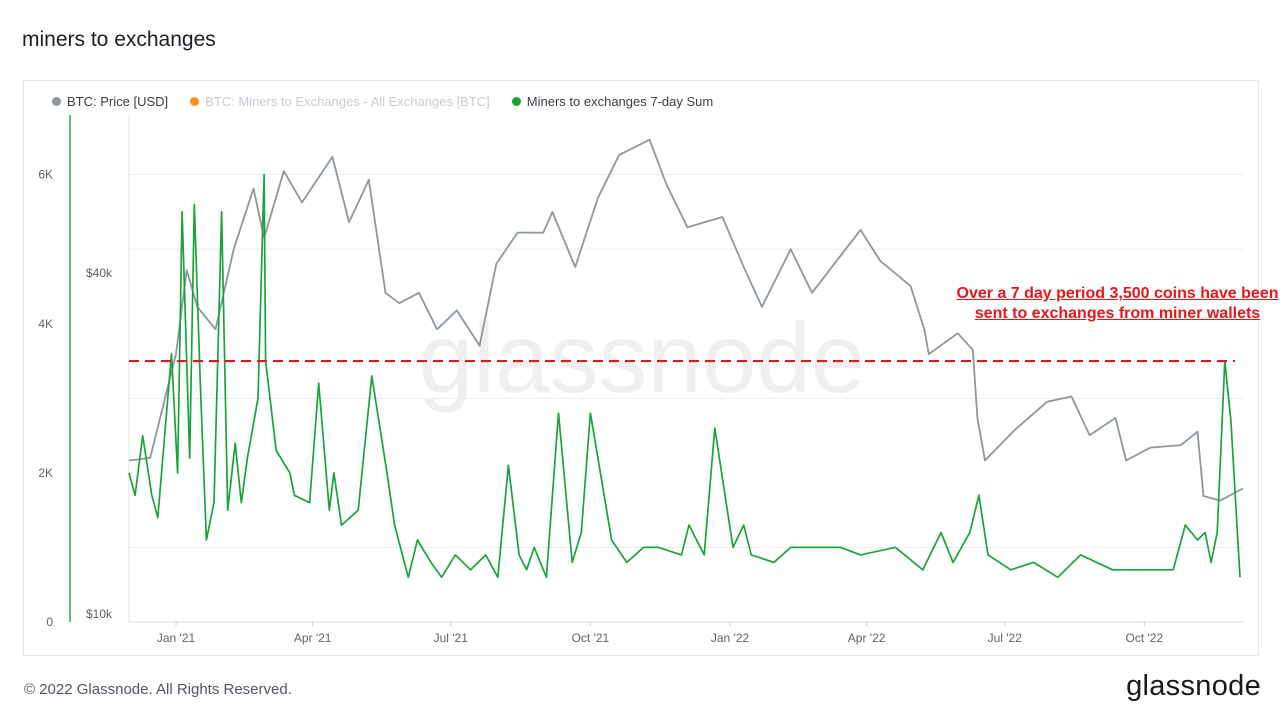 Image resolution: width=1283 pixels, height=719 pixels. I want to click on legend-item-miners-7day-sum: Miners to exchanges 7-day Sum, so click(612, 101).